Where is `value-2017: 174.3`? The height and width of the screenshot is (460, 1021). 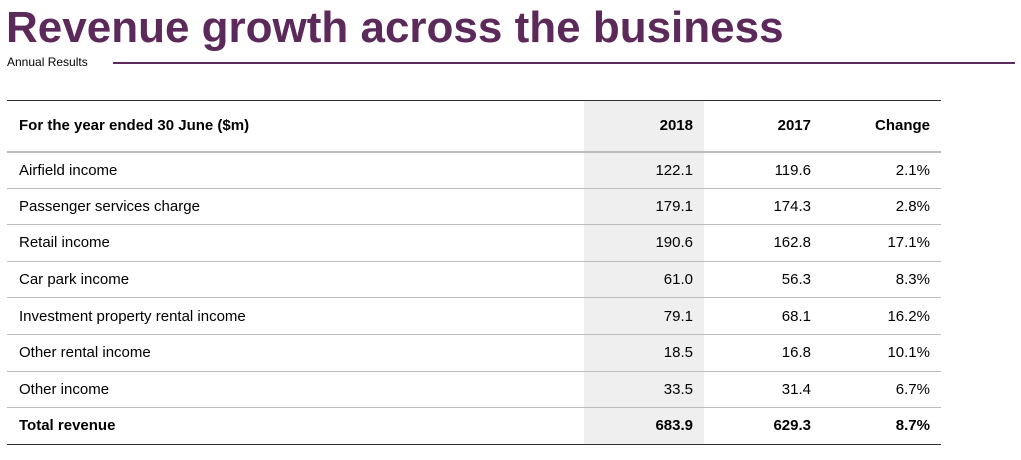 value-2017: 174.3 is located at coordinates (763, 206).